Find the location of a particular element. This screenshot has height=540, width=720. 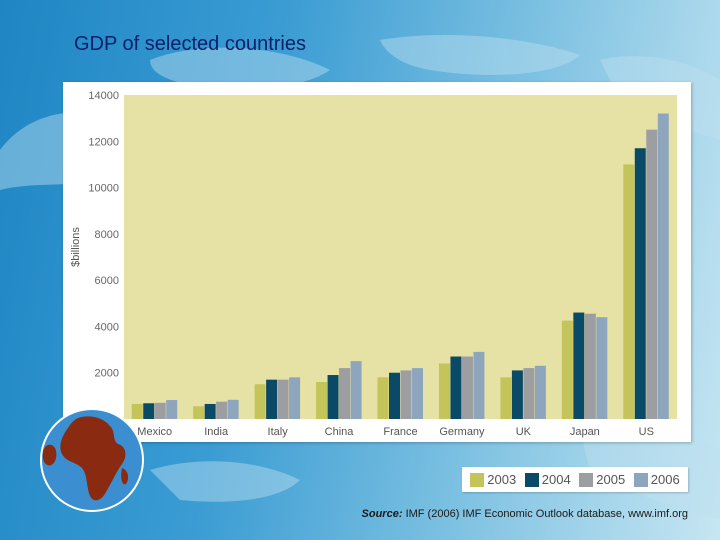

legend-label-2006: 2006 is located at coordinates (665, 479).